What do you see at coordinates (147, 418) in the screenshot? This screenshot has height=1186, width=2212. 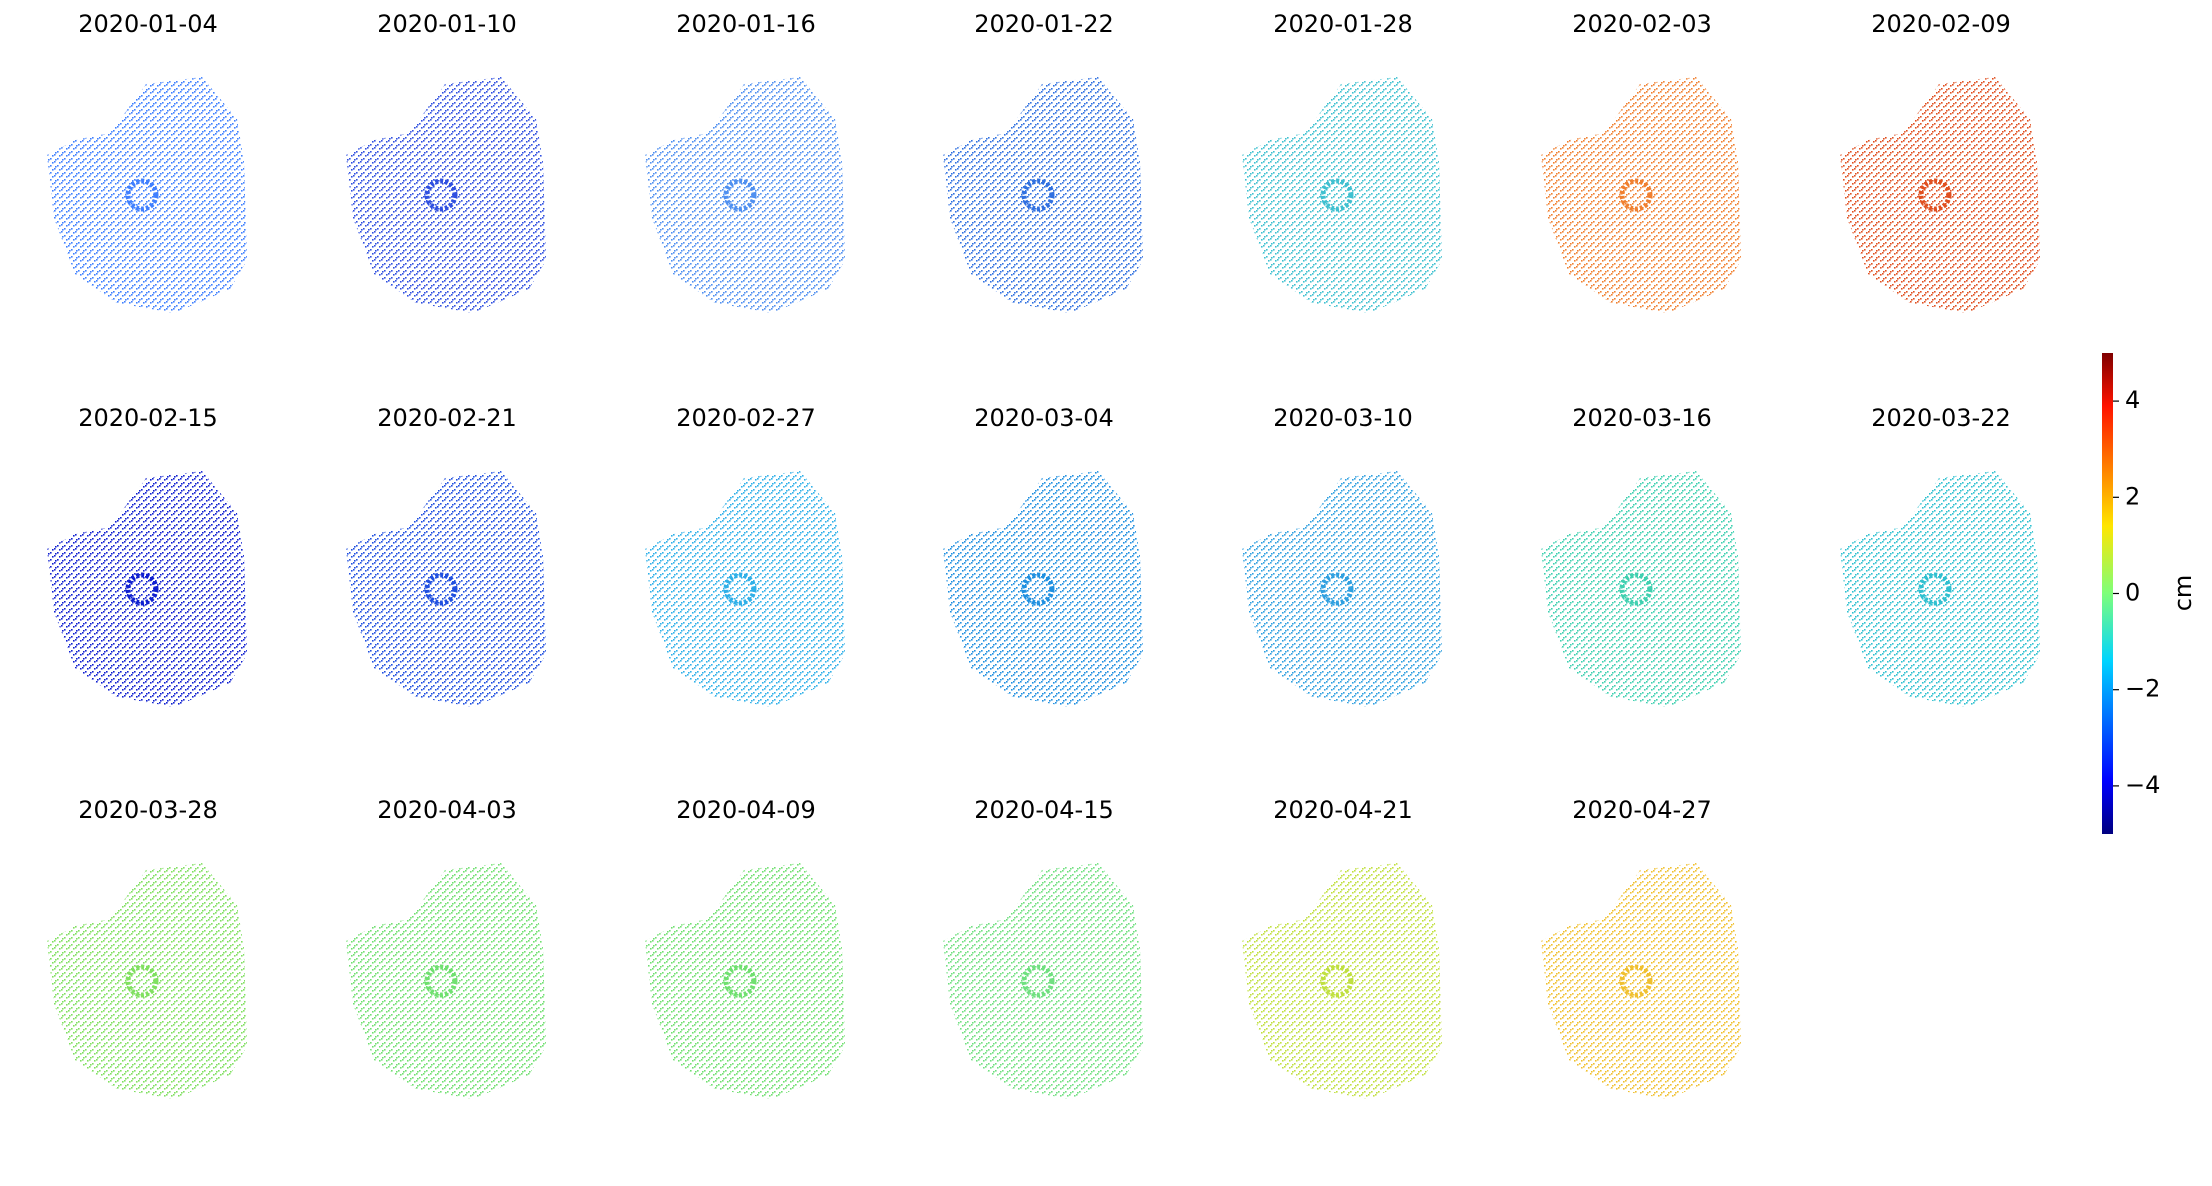 I see `panel-title: 2020-02-15` at bounding box center [147, 418].